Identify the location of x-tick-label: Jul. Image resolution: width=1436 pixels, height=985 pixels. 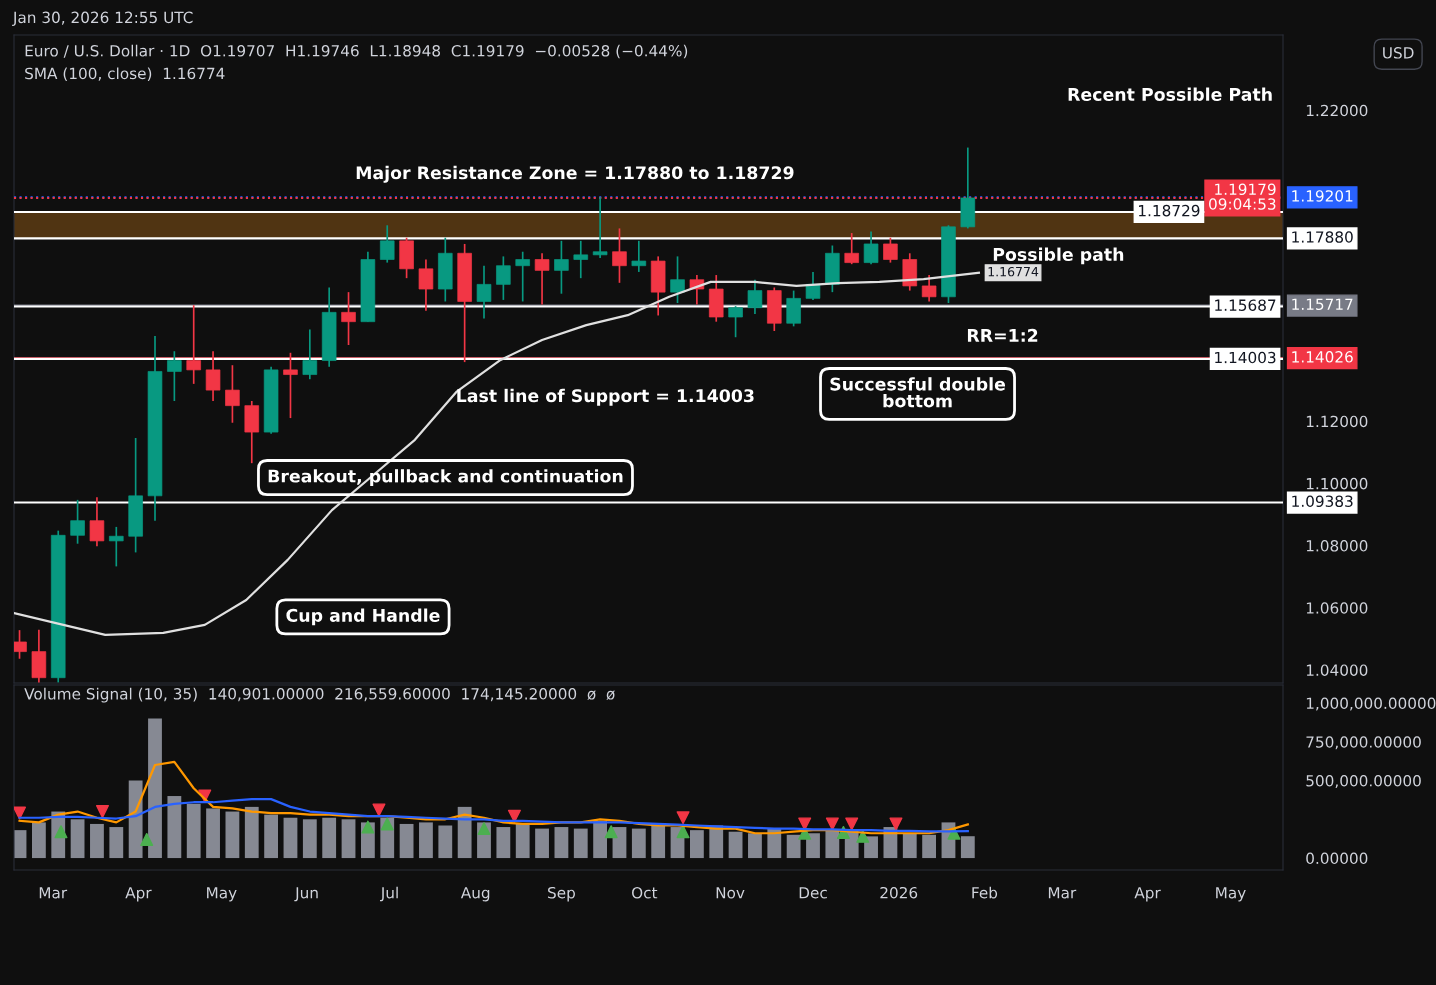
(388, 894).